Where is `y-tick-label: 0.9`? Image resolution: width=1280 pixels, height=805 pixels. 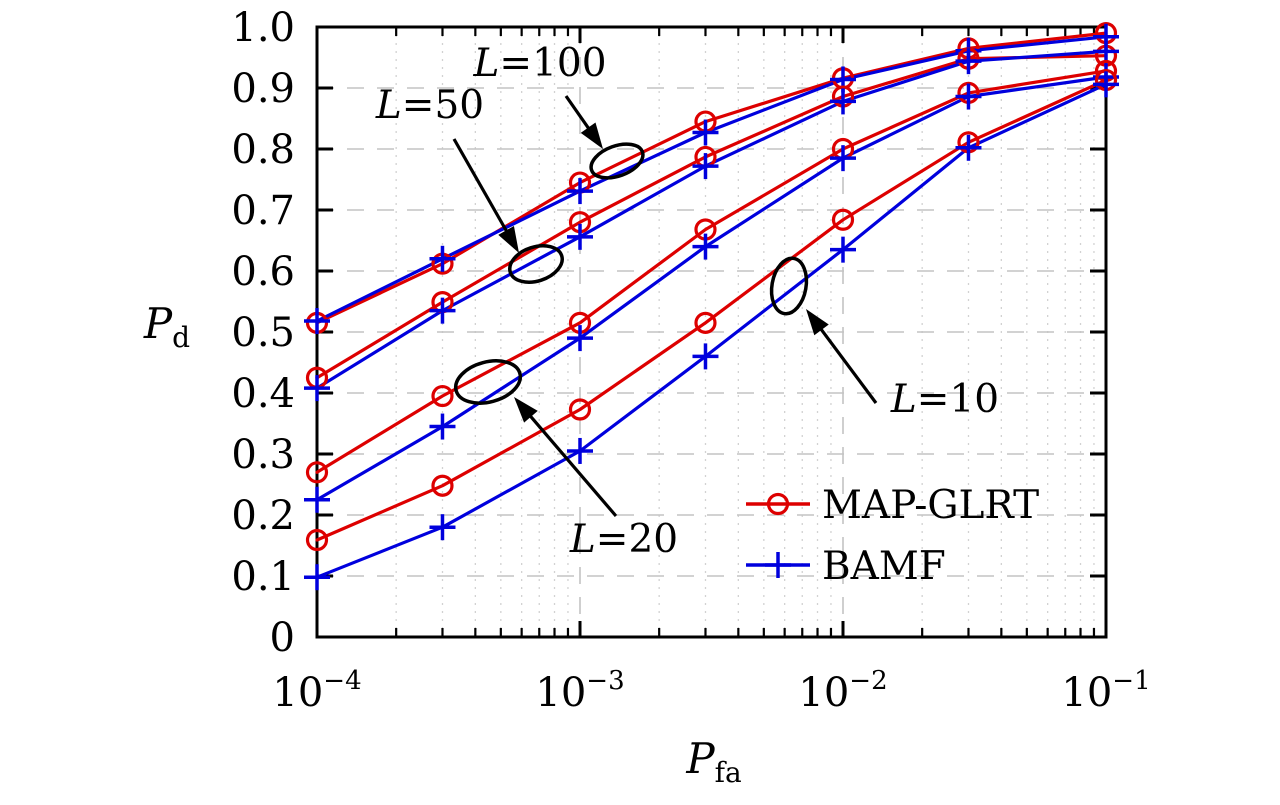
y-tick-label: 0.9 is located at coordinates (263, 89).